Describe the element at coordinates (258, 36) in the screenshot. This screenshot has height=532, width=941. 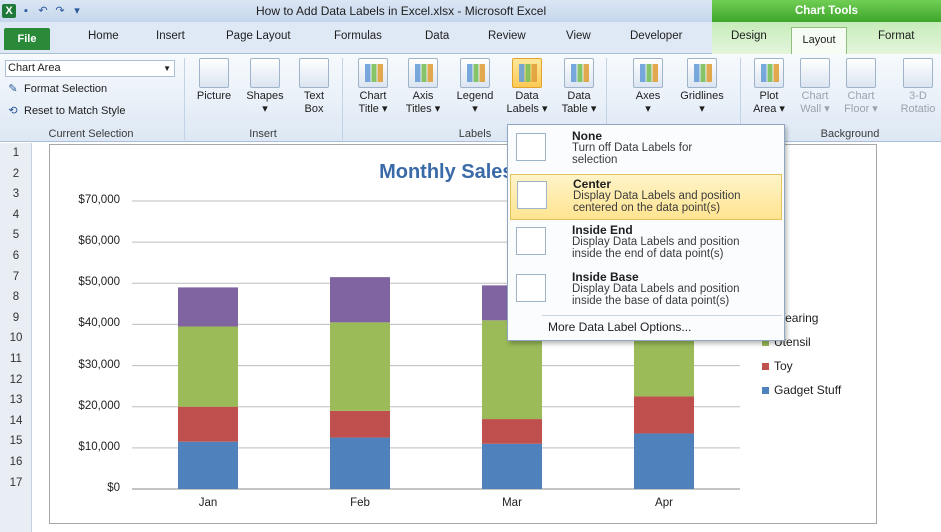
I see `tab-page-layout: Page Layout` at that location.